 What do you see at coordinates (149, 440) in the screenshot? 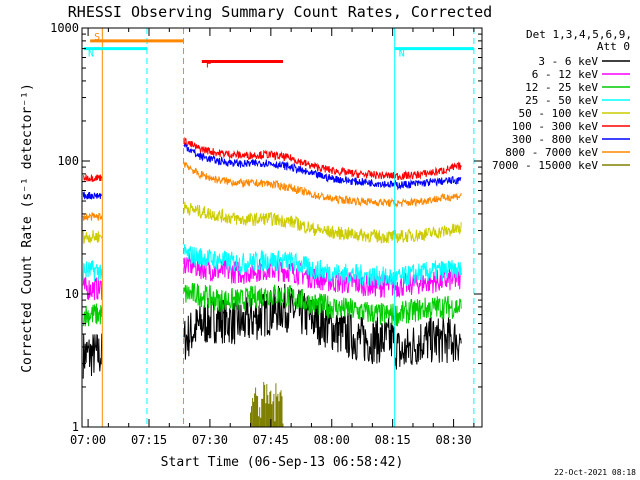
I see `x-tick-label: 07:15` at bounding box center [149, 440].